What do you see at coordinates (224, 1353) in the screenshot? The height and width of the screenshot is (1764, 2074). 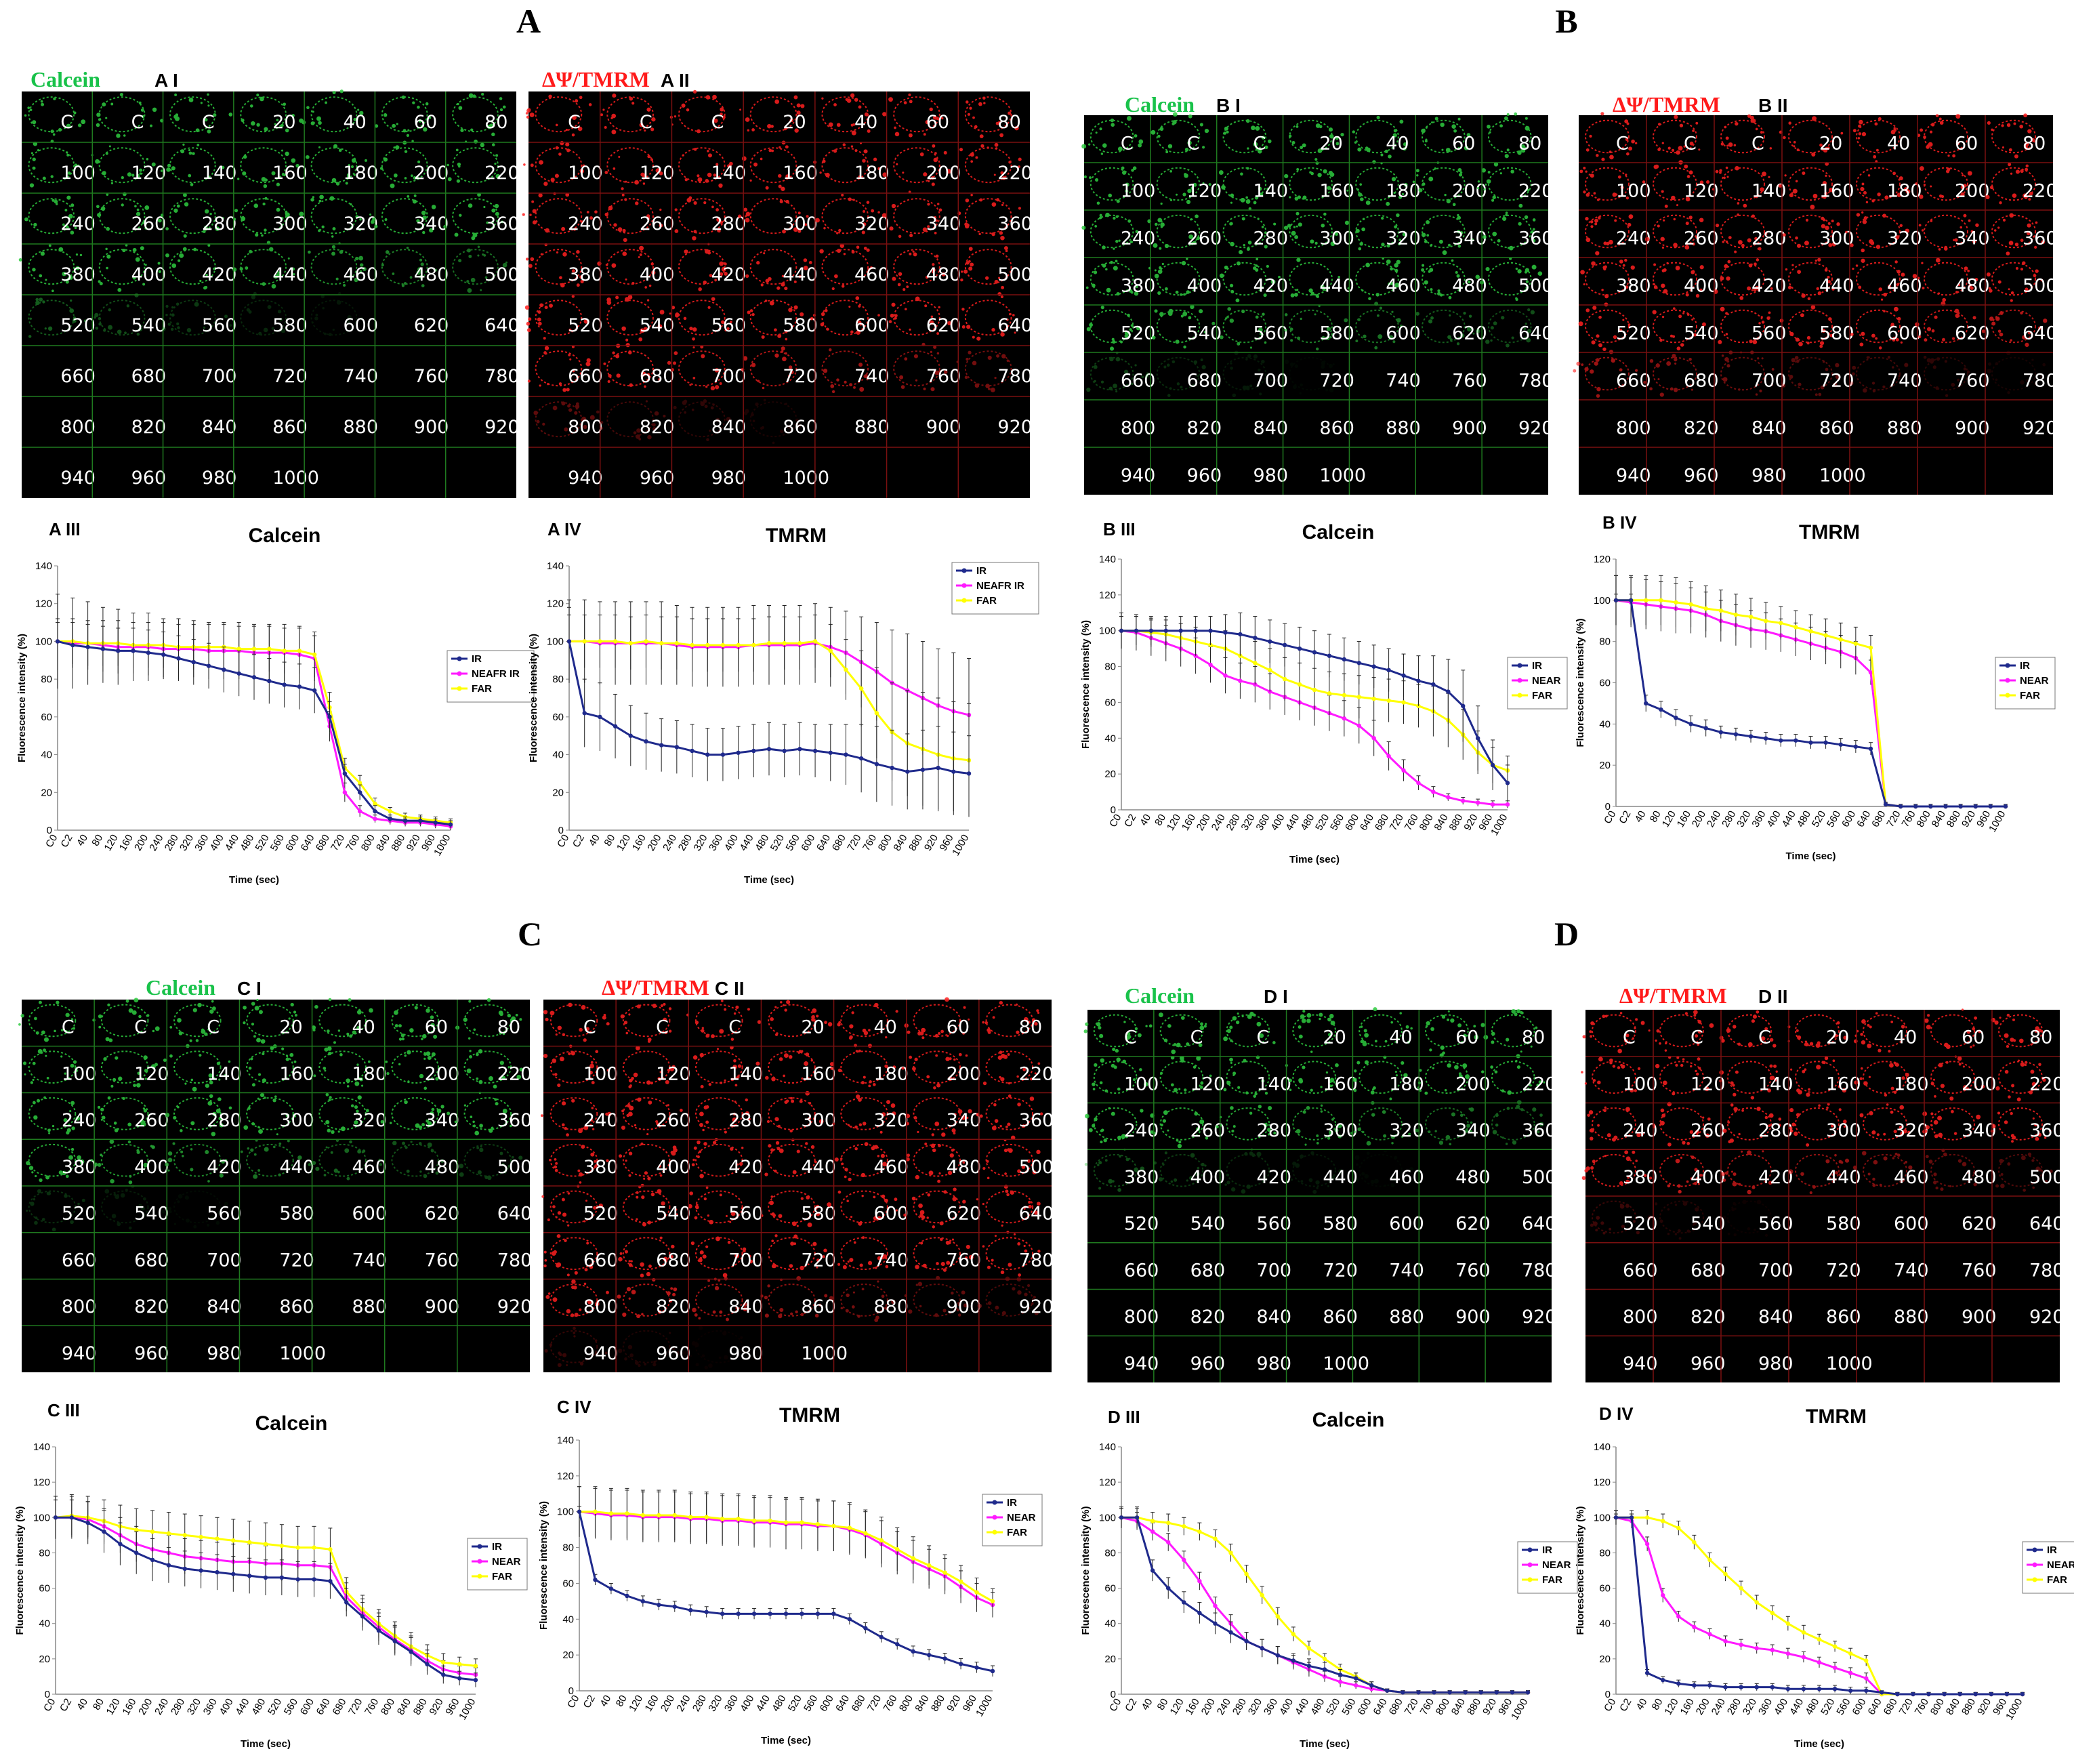 I see `tile-time-label: 980` at bounding box center [224, 1353].